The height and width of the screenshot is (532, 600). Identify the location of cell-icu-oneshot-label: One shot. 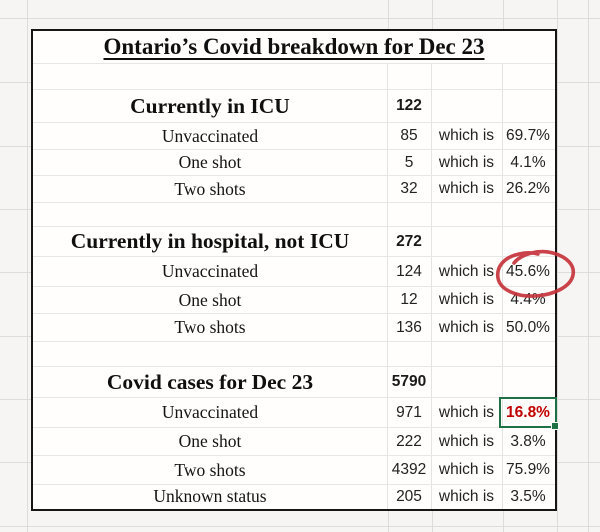
(210, 162).